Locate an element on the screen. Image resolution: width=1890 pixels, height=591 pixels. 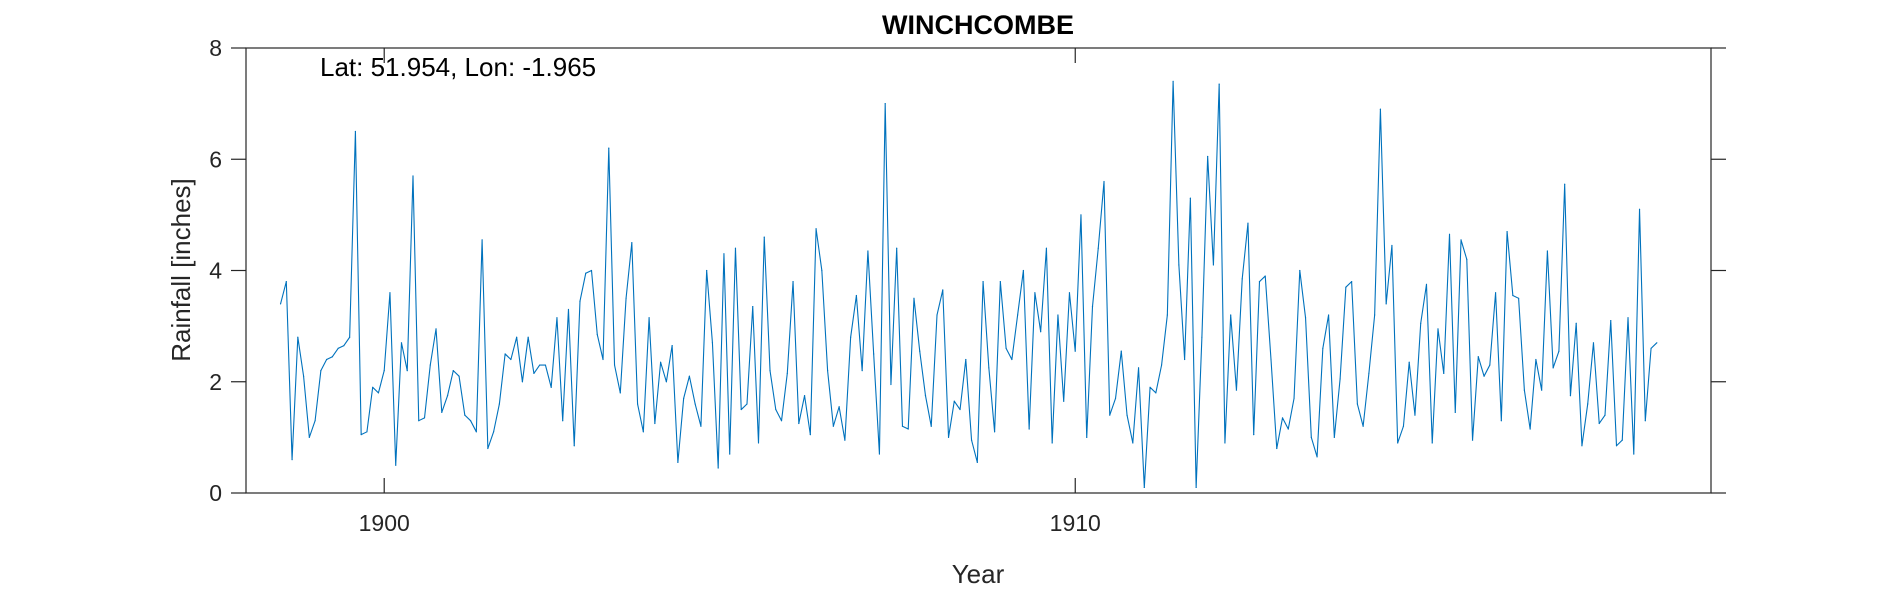
y-axis-label: Rainfall [inches] is located at coordinates (181, 270).